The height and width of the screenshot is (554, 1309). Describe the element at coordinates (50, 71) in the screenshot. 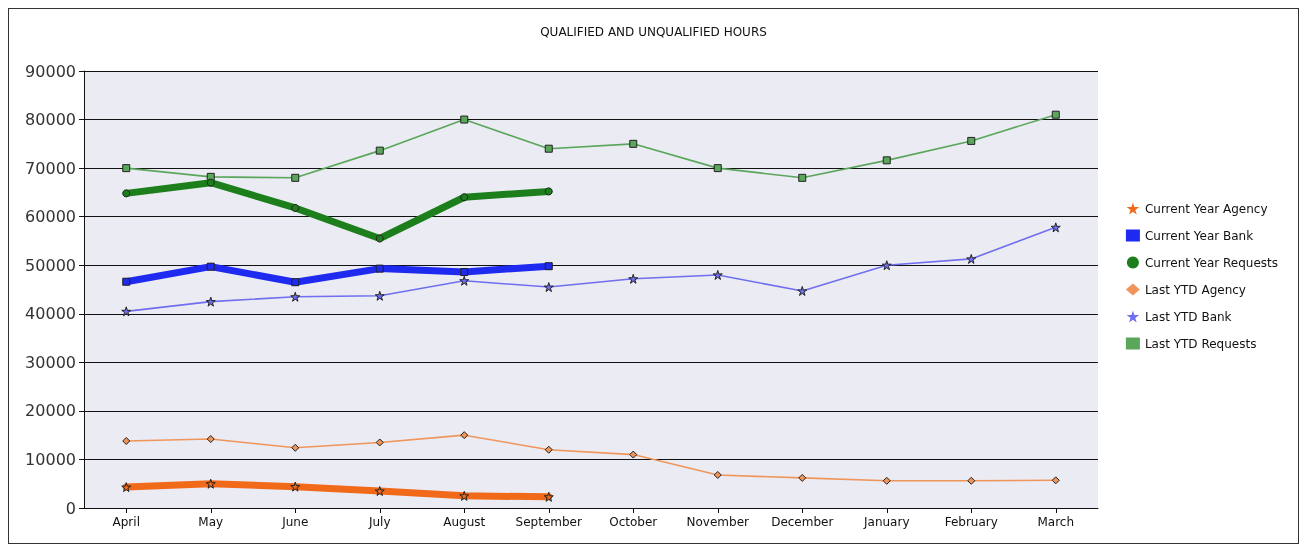

I see `y-tick-label: 90000` at that location.